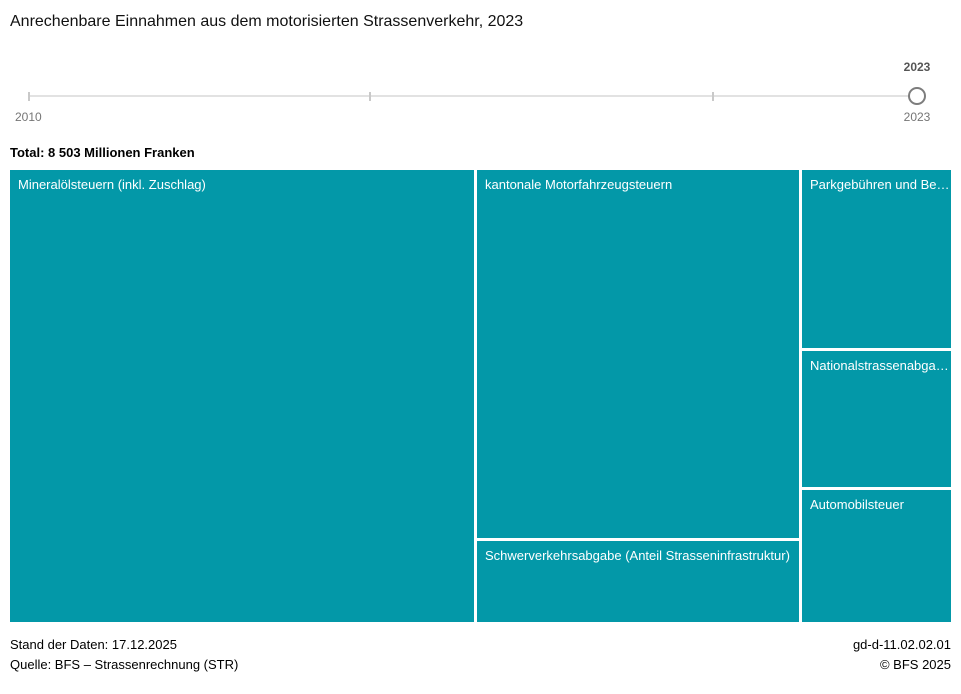  What do you see at coordinates (915, 664) in the screenshot?
I see `footer-copyright: © BFS 2025` at bounding box center [915, 664].